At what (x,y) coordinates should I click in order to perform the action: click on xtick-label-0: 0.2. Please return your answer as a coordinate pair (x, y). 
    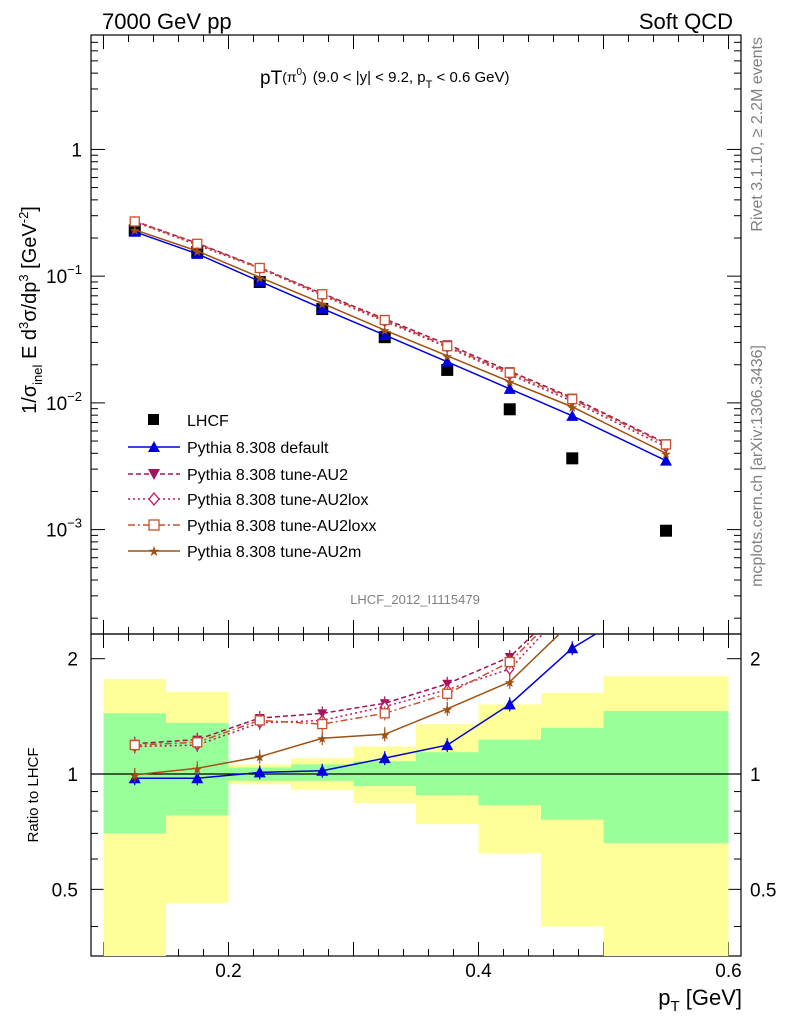
    Looking at the image, I should click on (228, 971).